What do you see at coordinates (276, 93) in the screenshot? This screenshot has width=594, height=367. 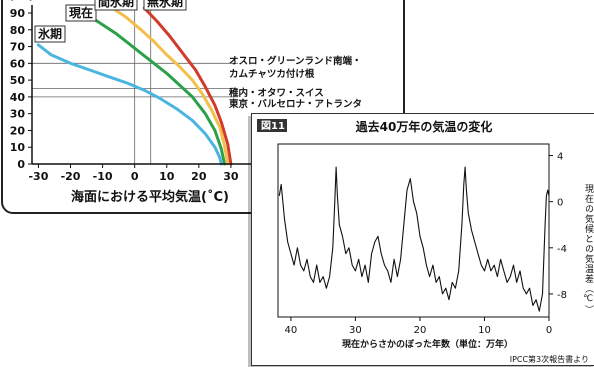 I see `city-annotation: 稚内・オタワ・スイス` at bounding box center [276, 93].